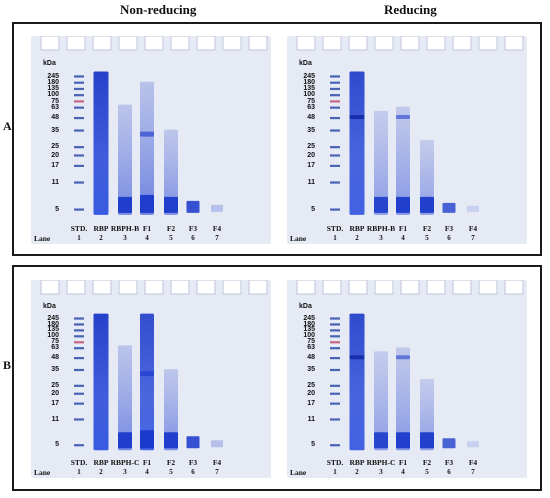 The width and height of the screenshot is (550, 498). I want to click on mw-marker-label: 135, so click(309, 89).